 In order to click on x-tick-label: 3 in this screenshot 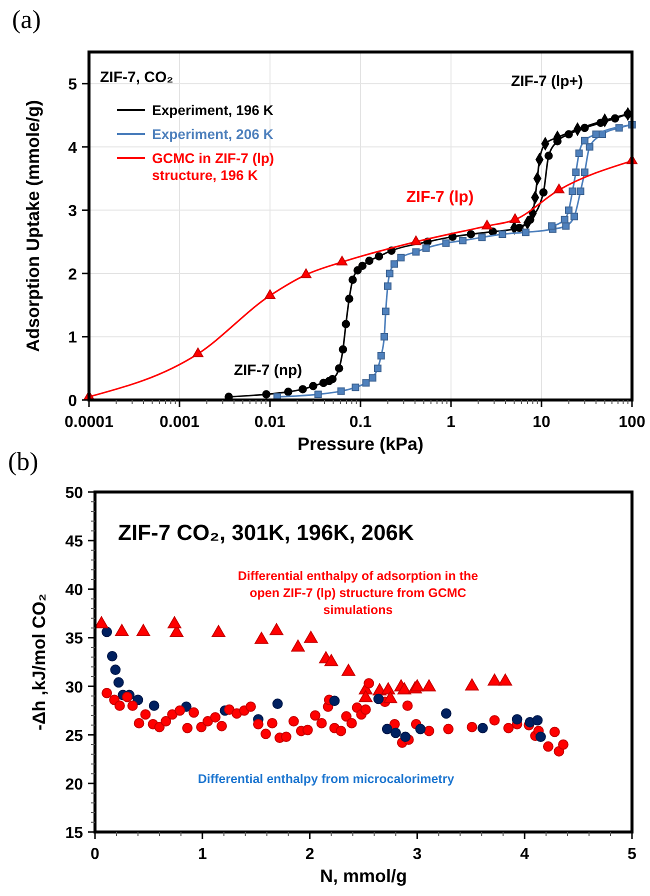, I will do `click(417, 854)`.